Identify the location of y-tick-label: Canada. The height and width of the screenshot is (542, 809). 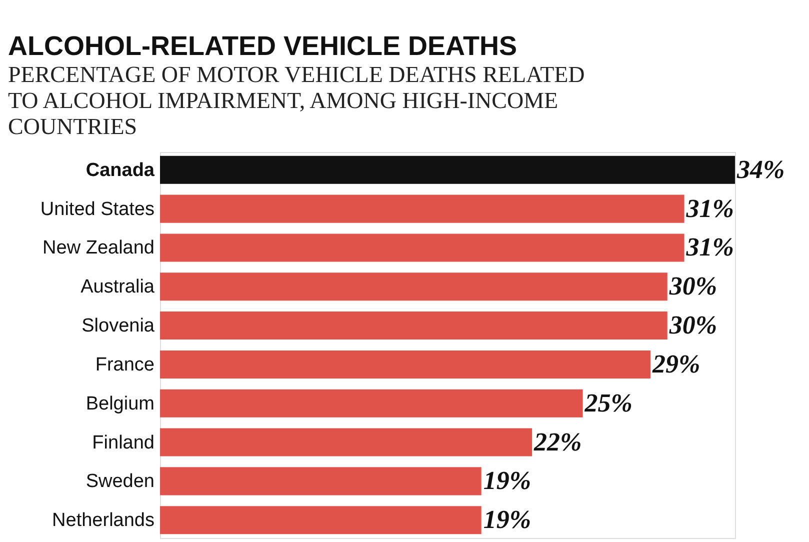
(120, 170).